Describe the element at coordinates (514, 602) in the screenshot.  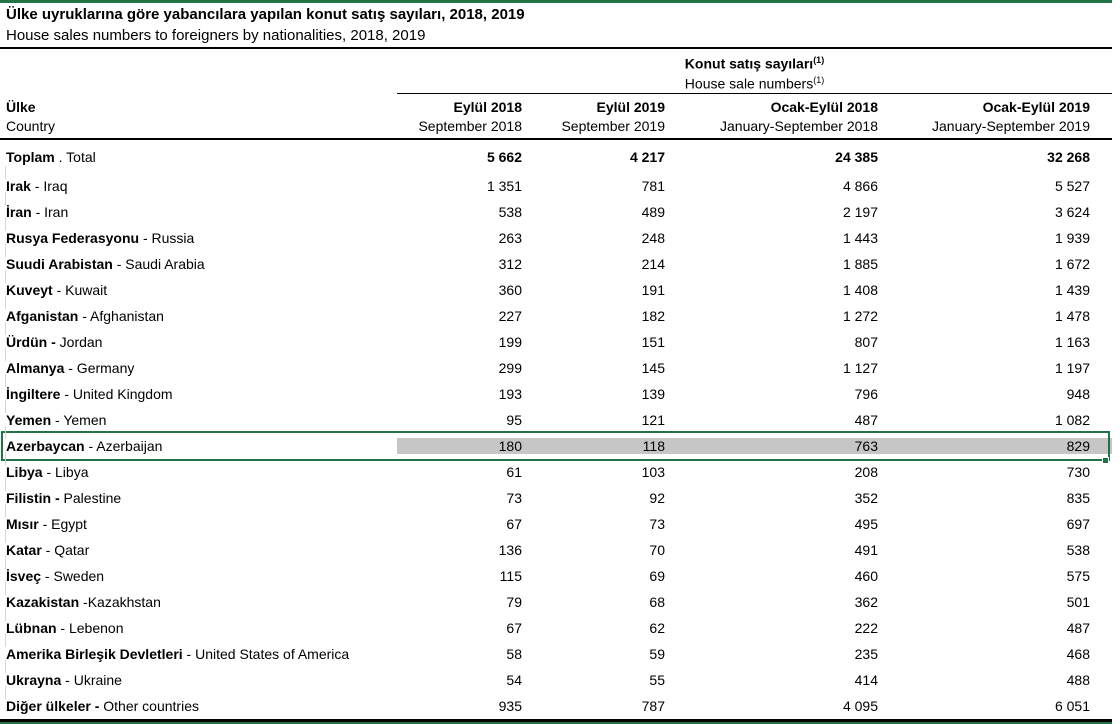
I see `value-cell: 79` at that location.